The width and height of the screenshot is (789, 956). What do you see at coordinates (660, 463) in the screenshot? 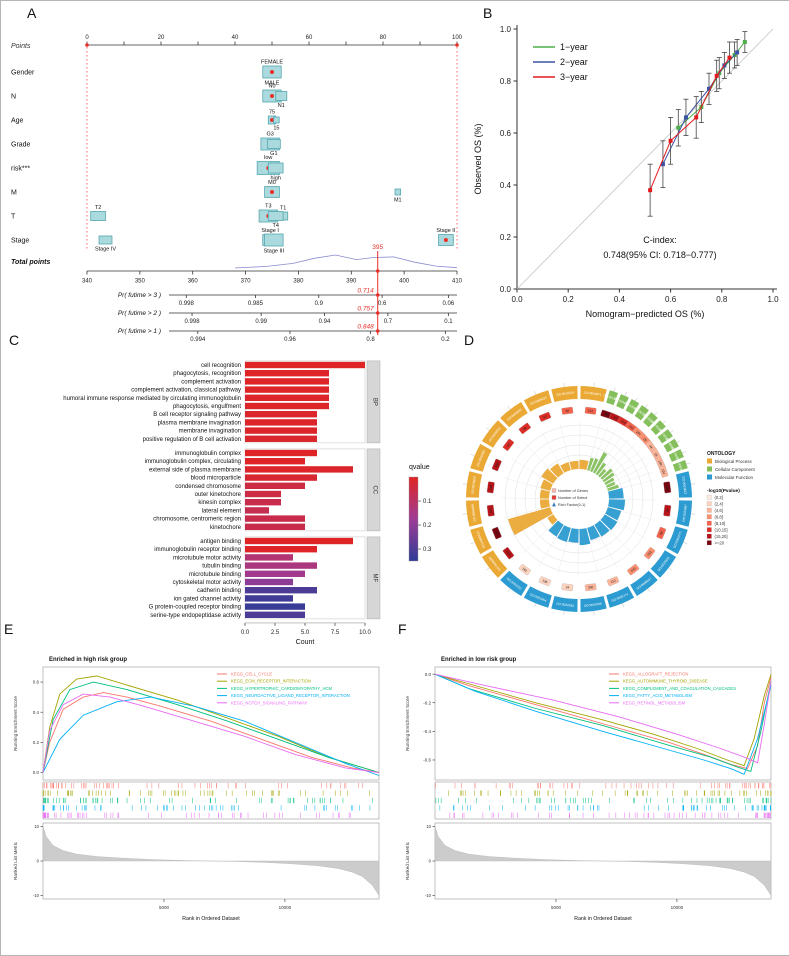
I see `svg-text: 196` at bounding box center [660, 463].